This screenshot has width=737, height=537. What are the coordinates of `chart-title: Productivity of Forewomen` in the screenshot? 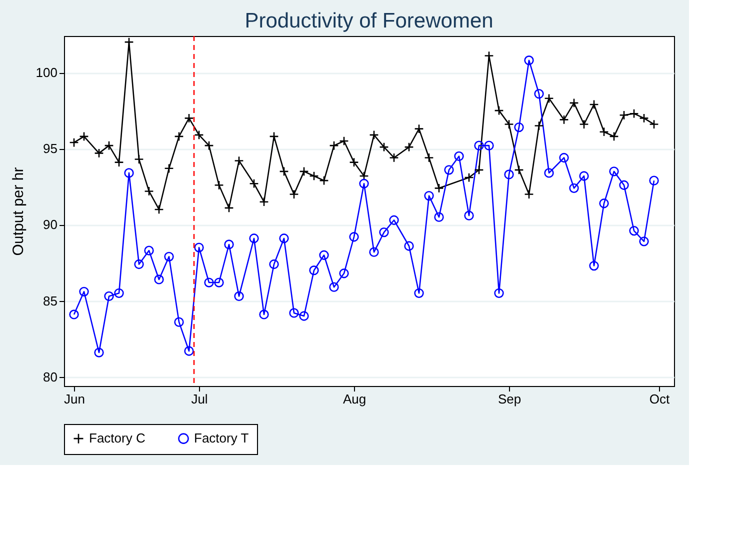 It's located at (369, 20).